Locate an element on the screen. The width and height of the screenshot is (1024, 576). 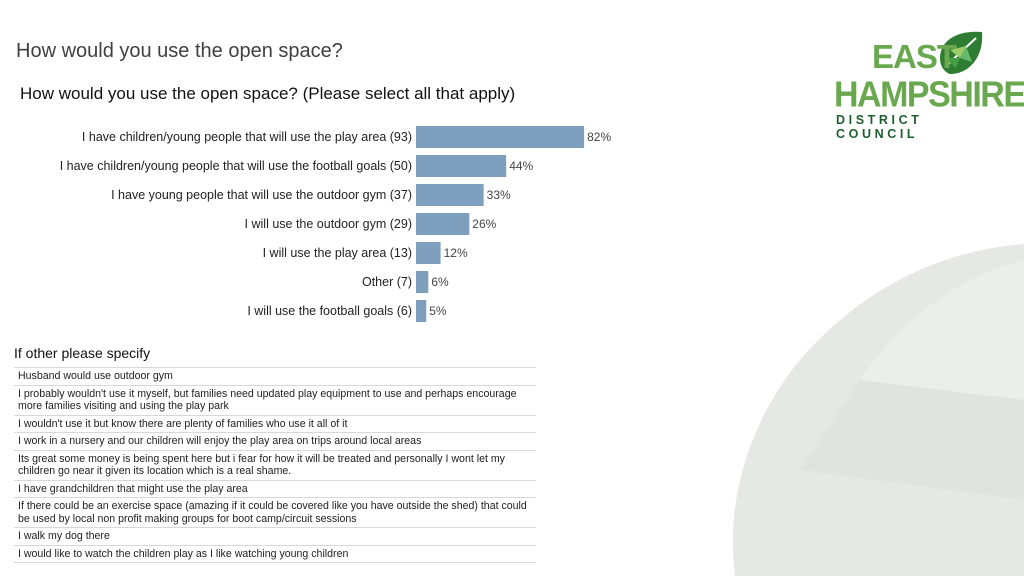
response-item: Husband would use outdoor gym is located at coordinates (275, 376).